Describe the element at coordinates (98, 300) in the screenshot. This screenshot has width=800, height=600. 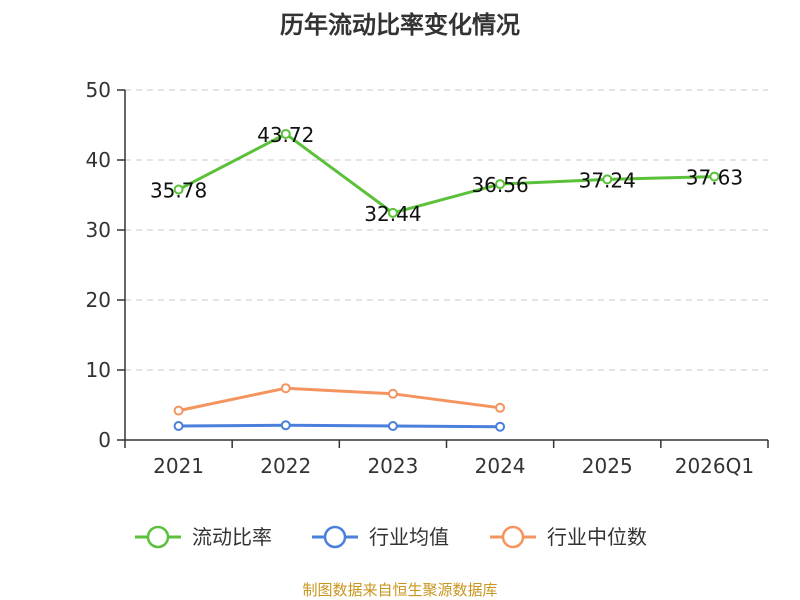
I see `y-tick-label: 20` at that location.